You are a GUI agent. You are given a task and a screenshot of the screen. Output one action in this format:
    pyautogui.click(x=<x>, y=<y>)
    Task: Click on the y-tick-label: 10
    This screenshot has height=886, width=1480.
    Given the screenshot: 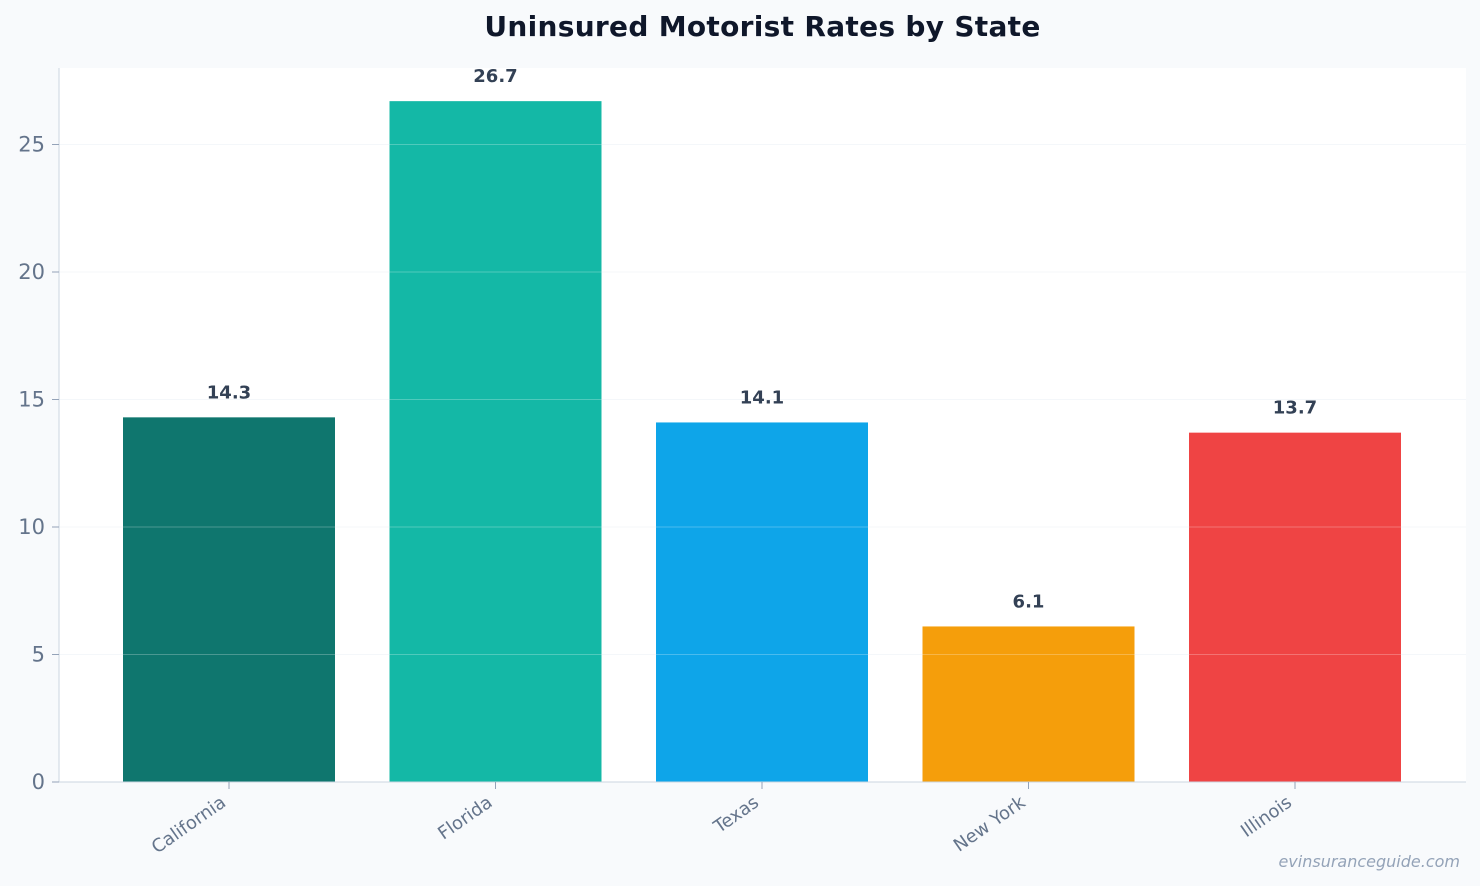 What is the action you would take?
    pyautogui.click(x=31, y=527)
    